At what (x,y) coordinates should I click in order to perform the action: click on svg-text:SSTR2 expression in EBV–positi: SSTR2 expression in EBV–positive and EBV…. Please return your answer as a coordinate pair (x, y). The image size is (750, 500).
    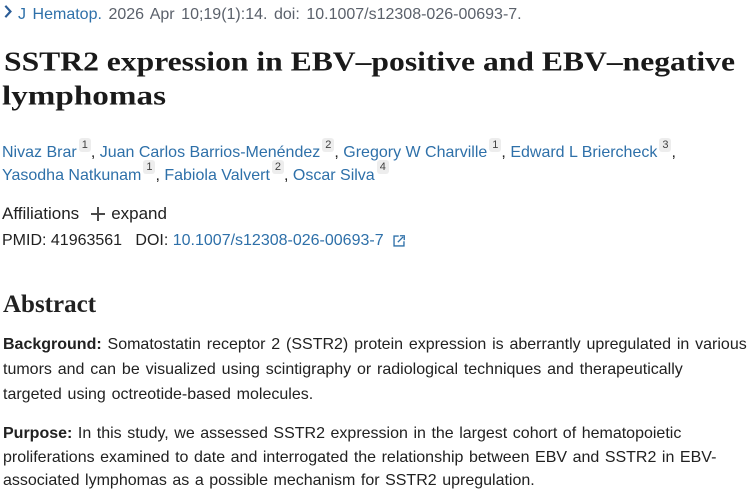
    Looking at the image, I should click on (369, 62).